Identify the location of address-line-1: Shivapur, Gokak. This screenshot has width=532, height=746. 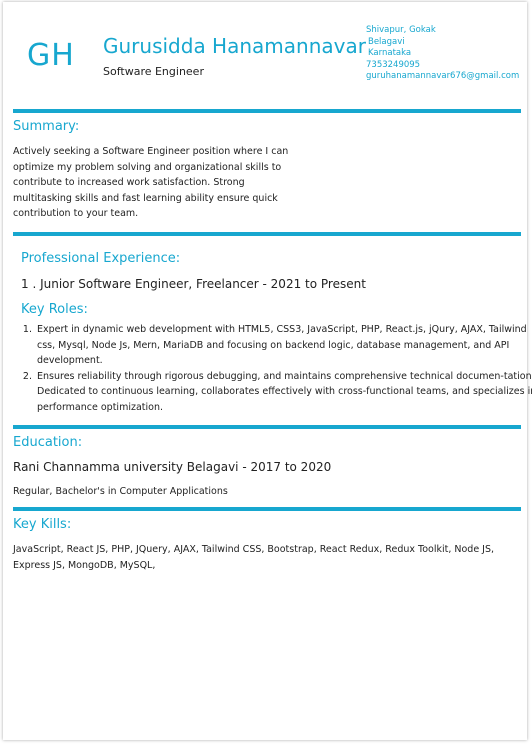
(401, 30).